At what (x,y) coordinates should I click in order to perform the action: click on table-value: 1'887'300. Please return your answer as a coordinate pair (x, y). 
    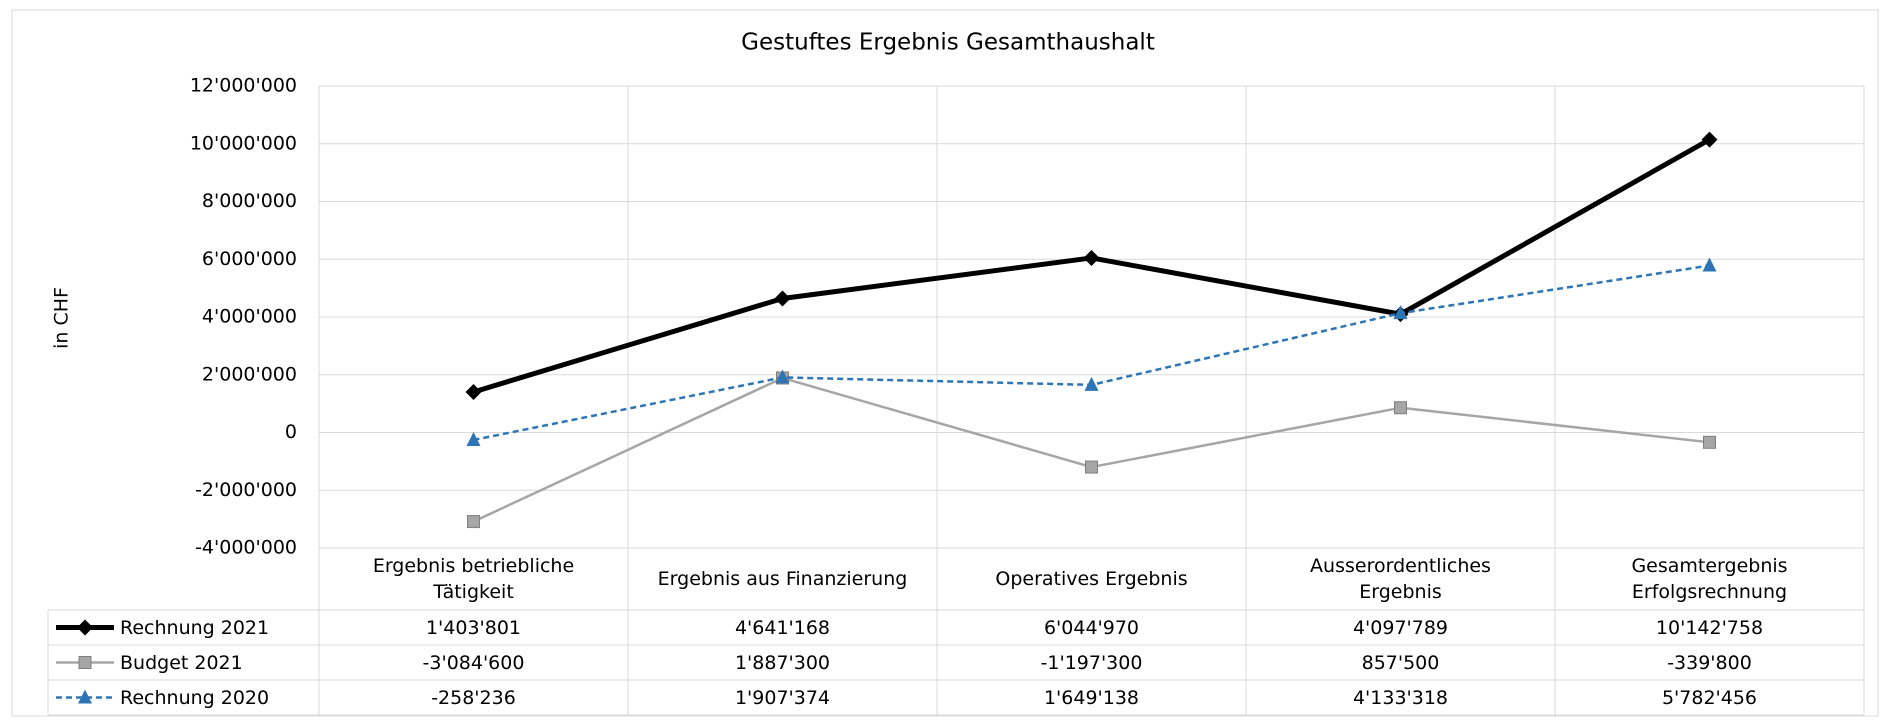
    Looking at the image, I should click on (782, 662).